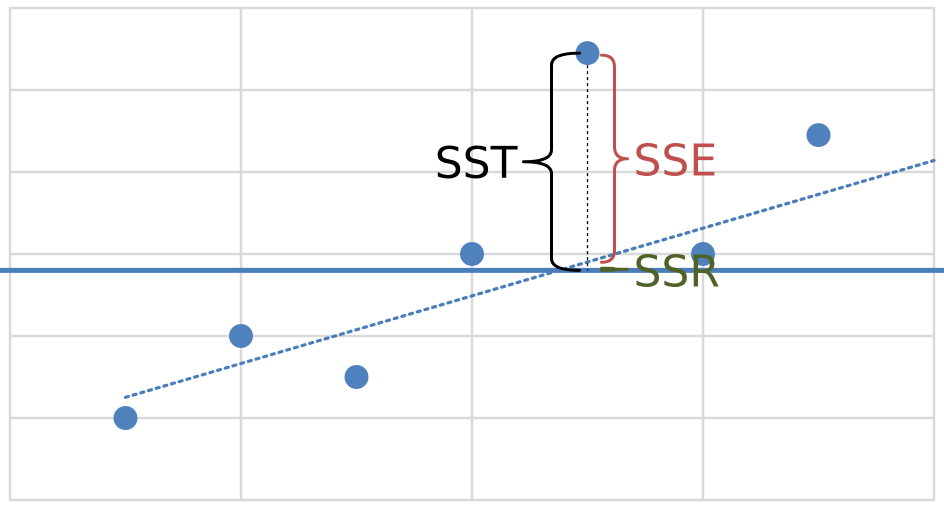  What do you see at coordinates (551, 161) in the screenshot?
I see `sst-brace` at bounding box center [551, 161].